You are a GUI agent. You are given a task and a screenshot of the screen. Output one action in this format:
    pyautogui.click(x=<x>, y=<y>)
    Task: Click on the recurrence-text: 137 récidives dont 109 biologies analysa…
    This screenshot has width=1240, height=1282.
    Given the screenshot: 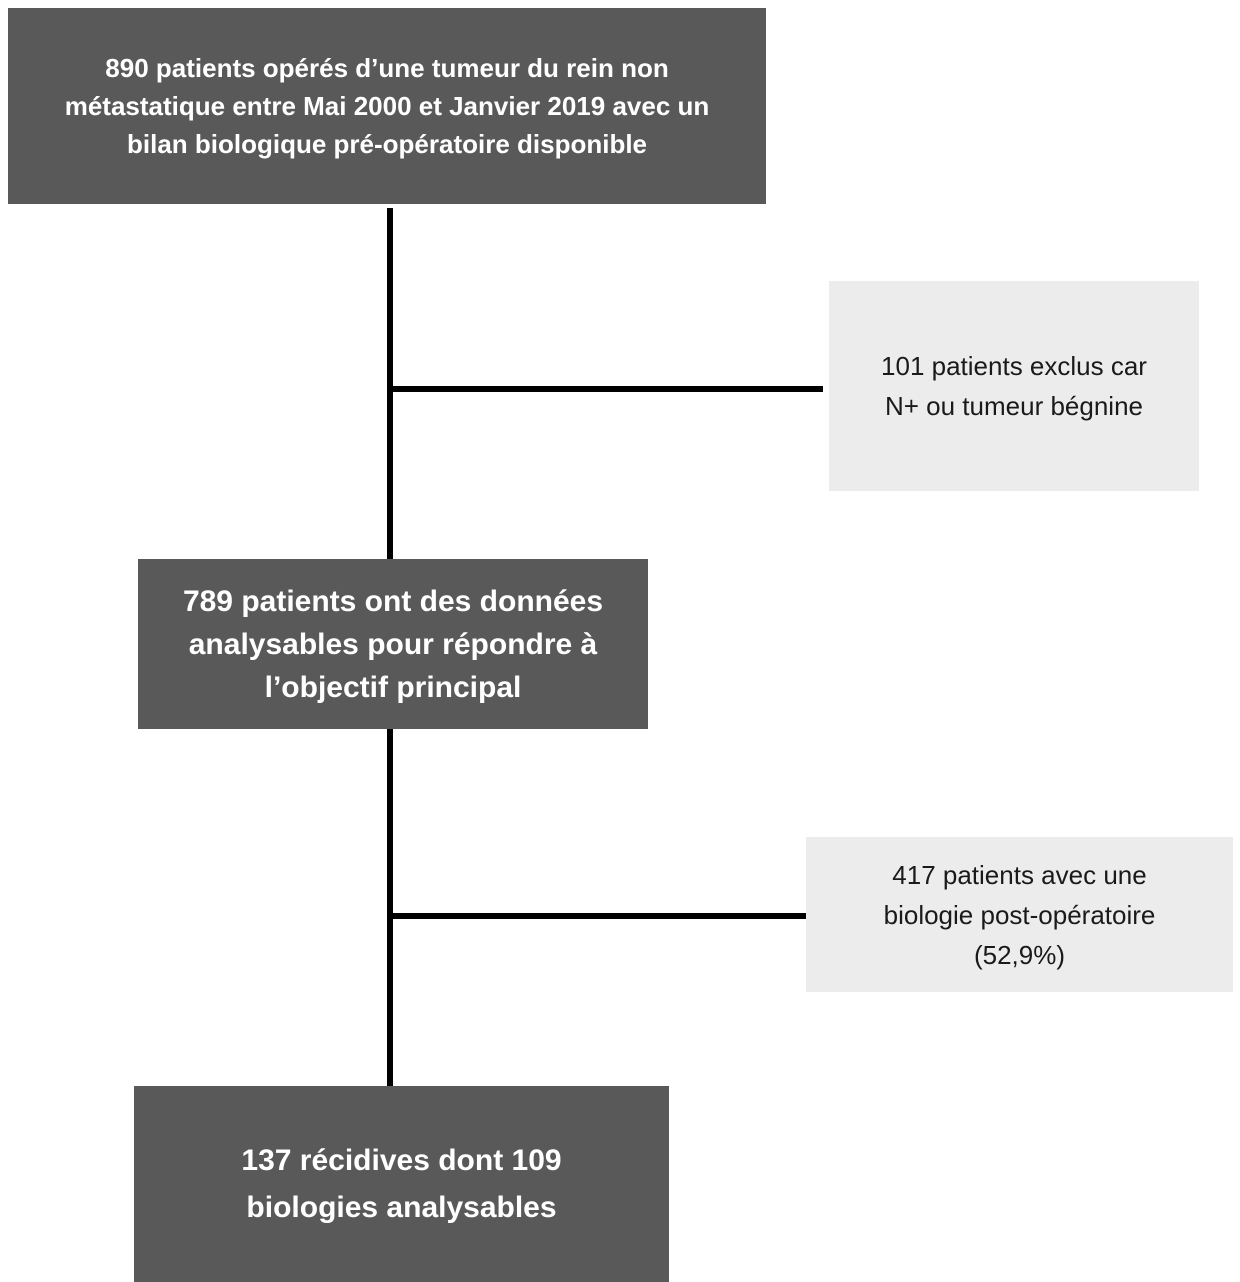 What is the action you would take?
    pyautogui.click(x=401, y=1184)
    